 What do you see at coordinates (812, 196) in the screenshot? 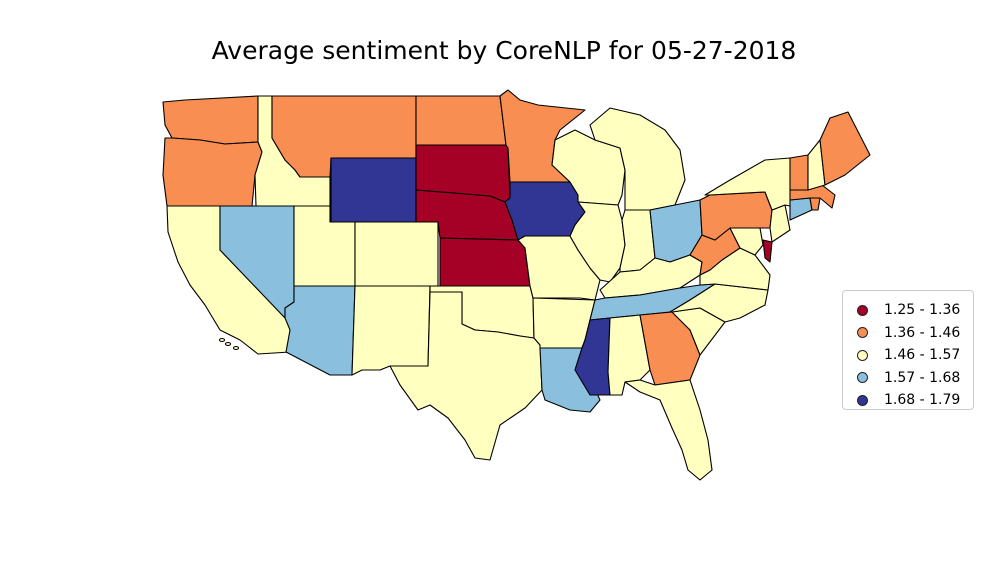
I see `state-massachusetts` at bounding box center [812, 196].